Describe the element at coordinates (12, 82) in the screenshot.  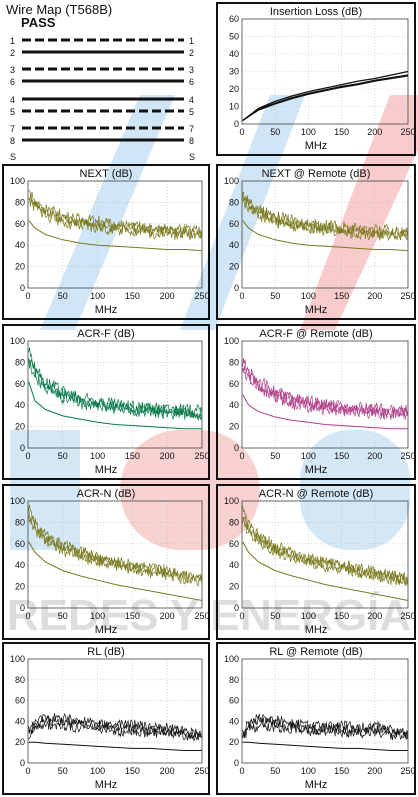
I see `pin-label-left: 6` at that location.